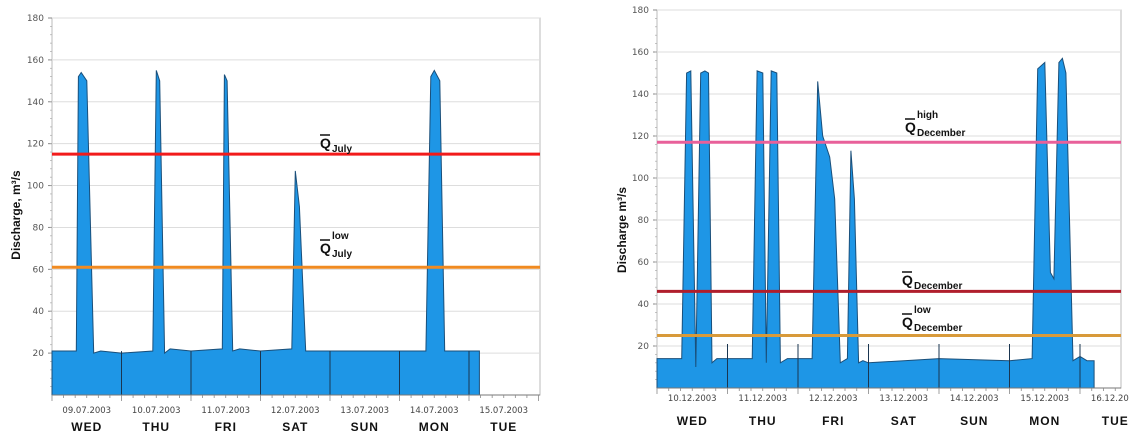 This screenshot has width=1129, height=434. What do you see at coordinates (833, 399) in the screenshot?
I see `x-date-label: 12.12.2003` at bounding box center [833, 399].